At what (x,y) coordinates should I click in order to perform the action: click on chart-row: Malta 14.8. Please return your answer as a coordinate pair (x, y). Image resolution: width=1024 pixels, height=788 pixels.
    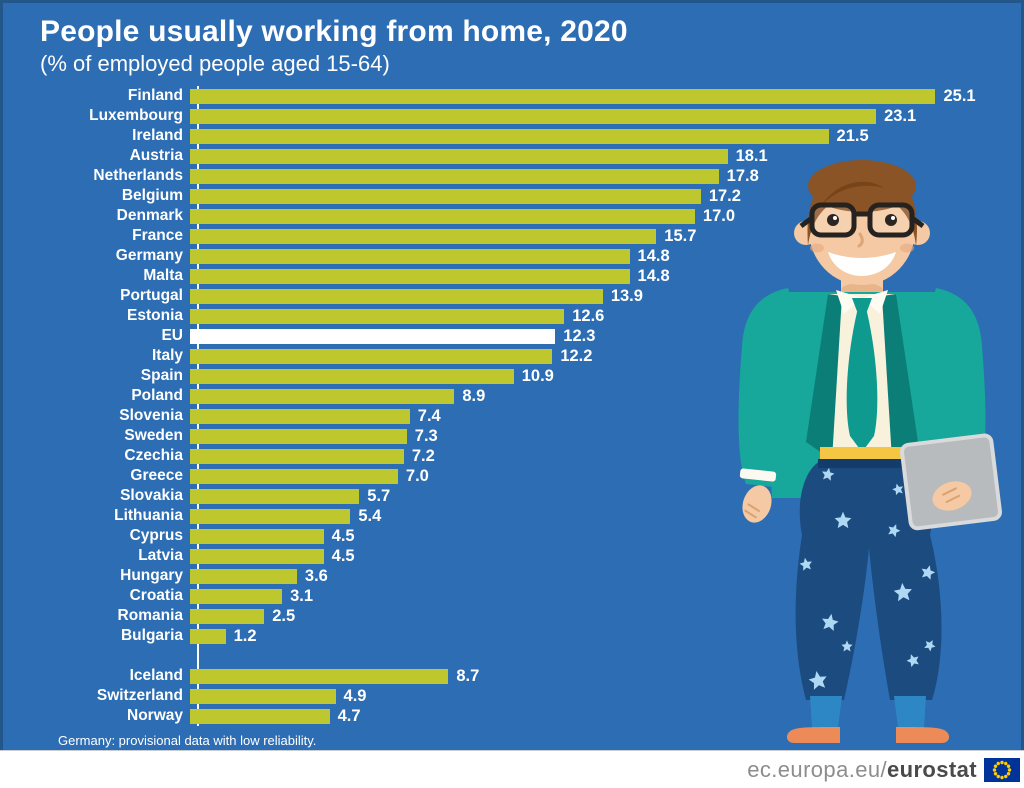
    Looking at the image, I should click on (508, 276).